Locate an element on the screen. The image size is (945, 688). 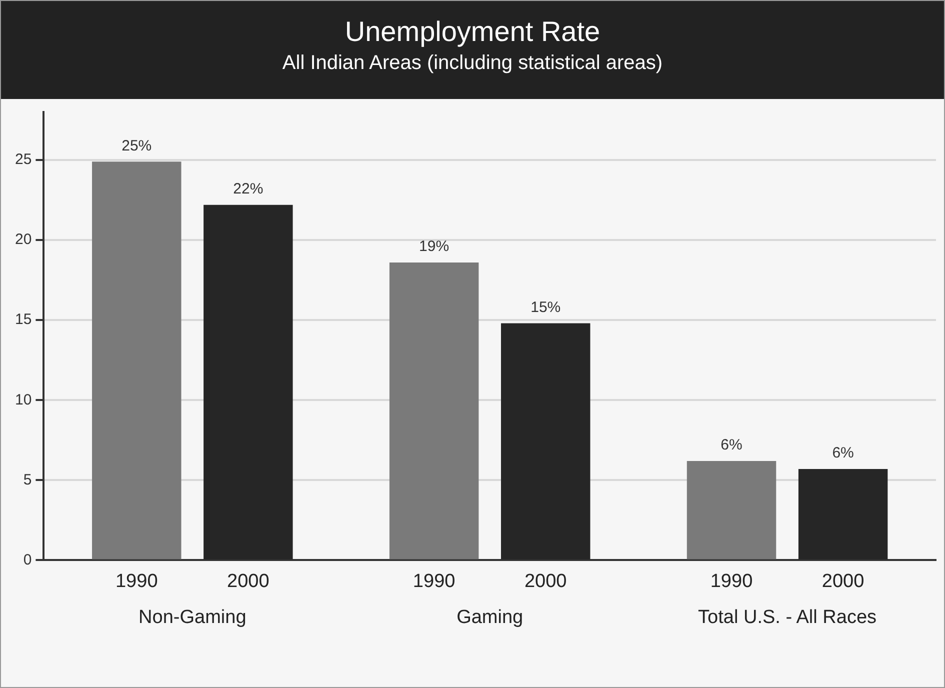
y-tick-label: 0 is located at coordinates (27, 559).